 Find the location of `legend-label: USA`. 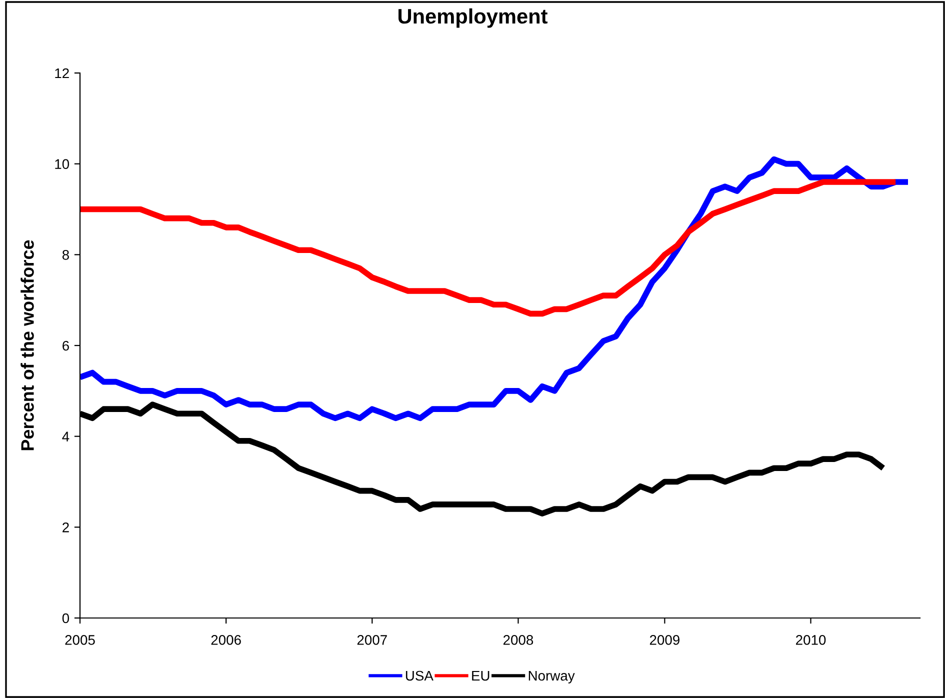

legend-label: USA is located at coordinates (420, 675).